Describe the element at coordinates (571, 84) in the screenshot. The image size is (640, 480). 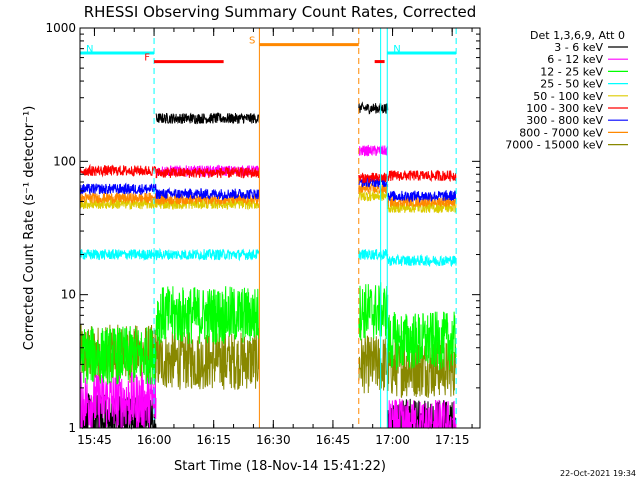
I see `legend-entry-label: 25 - 50 keV` at that location.